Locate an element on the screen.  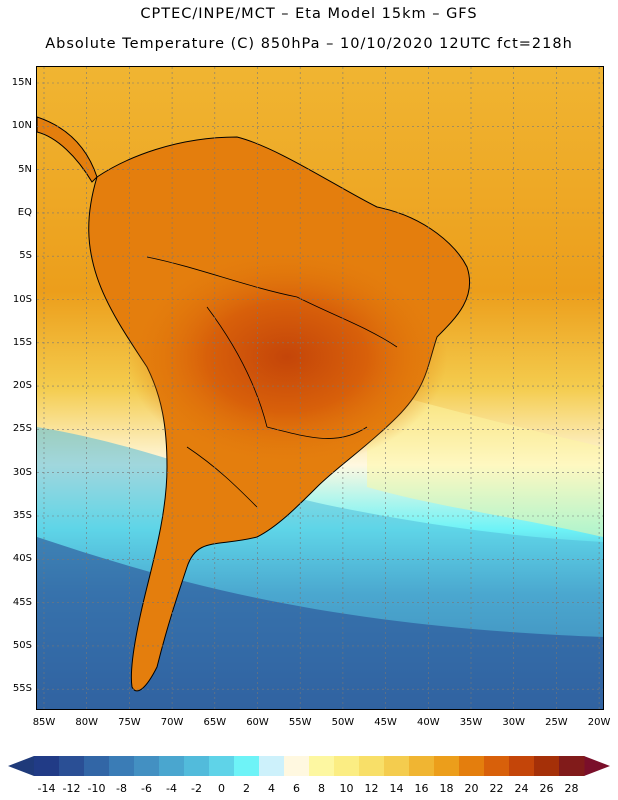
colorbar-label: -12 is located at coordinates (71, 788).